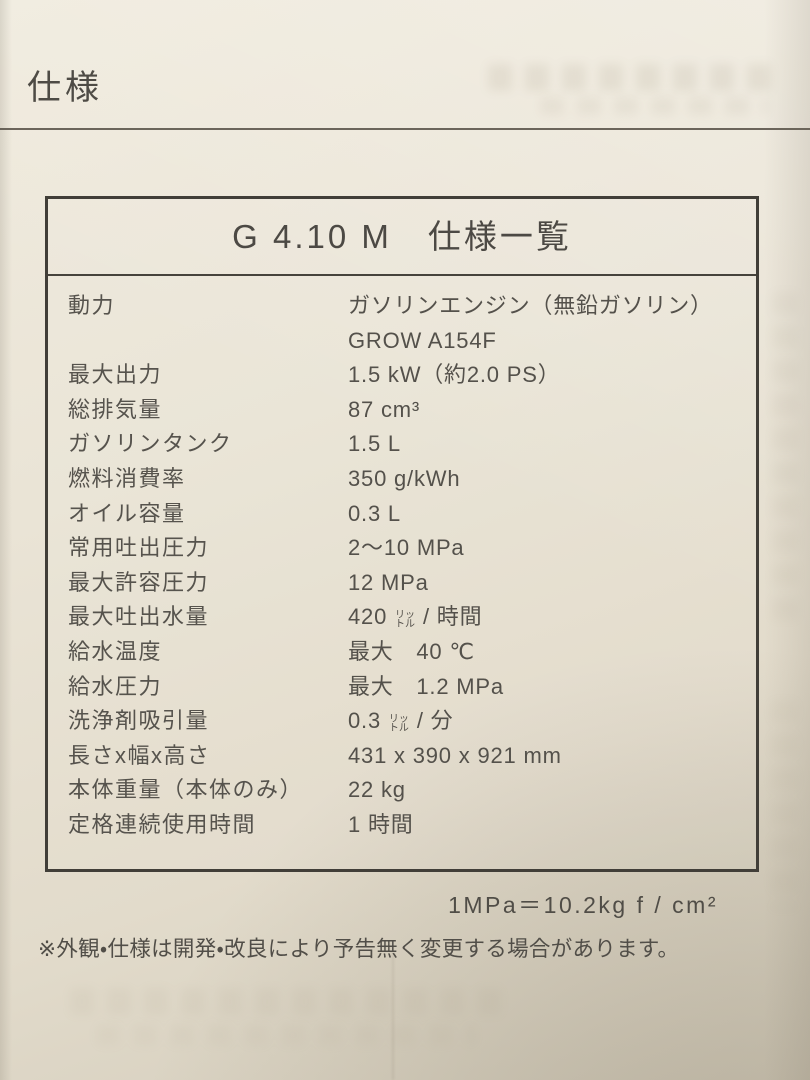 This screenshot has width=810, height=1080. I want to click on table-row: 燃料消費率 350 g/kWh, so click(405, 479).